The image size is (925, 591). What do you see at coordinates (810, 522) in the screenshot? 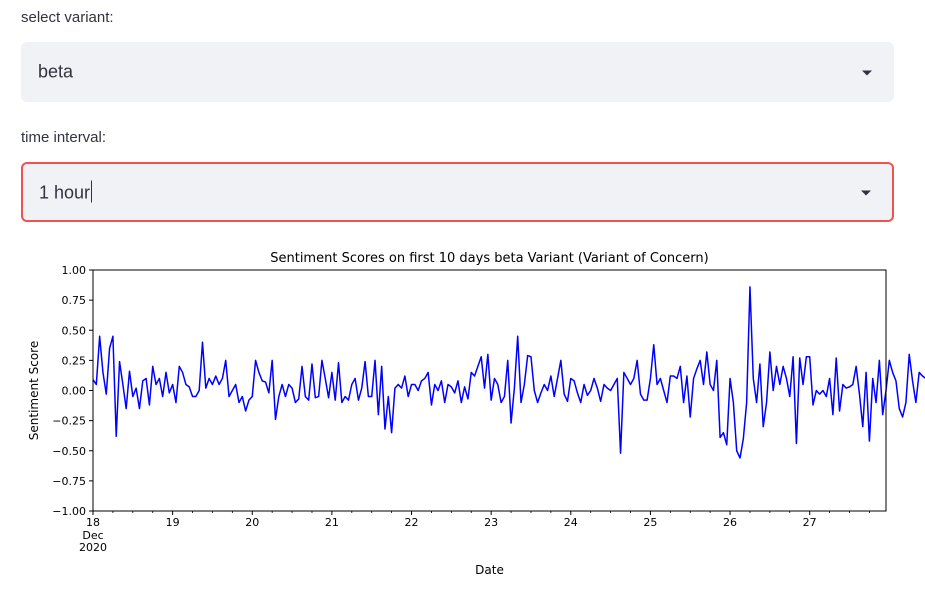
I see `x-tick-label: 27` at bounding box center [810, 522].